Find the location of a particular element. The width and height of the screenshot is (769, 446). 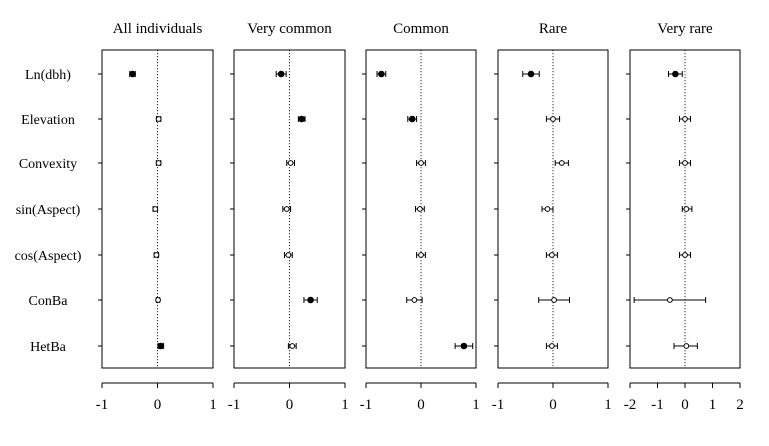

x-tick-label-all-individuals-0: -1 is located at coordinates (102, 405).